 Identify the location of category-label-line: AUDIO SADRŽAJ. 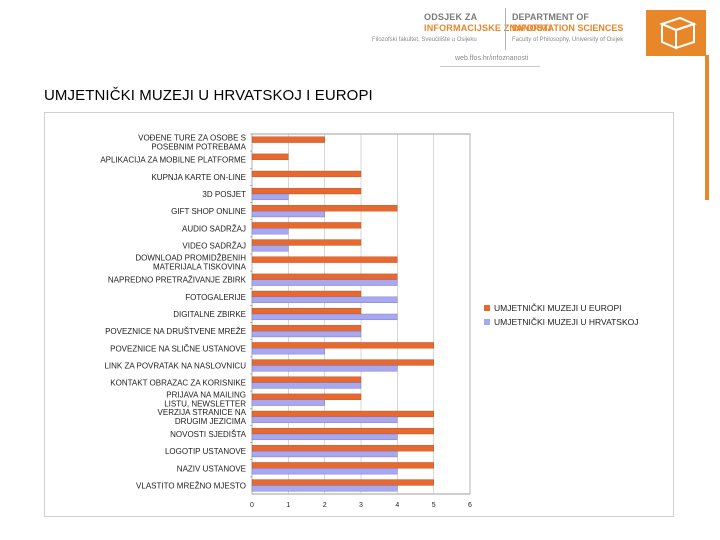
(214, 228).